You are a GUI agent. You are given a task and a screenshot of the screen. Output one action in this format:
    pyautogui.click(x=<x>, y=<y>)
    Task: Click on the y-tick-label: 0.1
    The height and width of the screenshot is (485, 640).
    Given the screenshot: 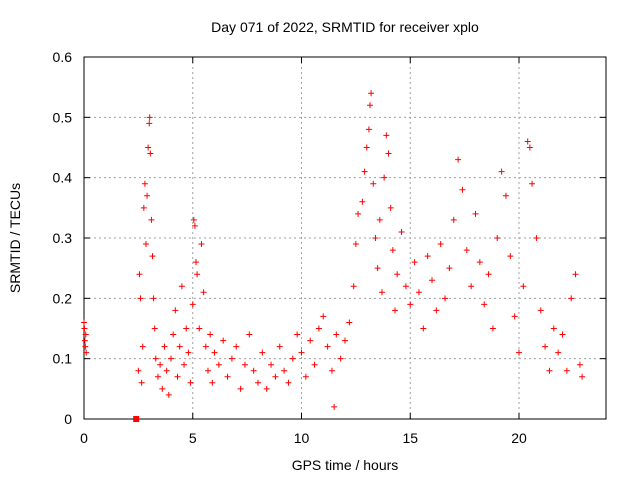 What is the action you would take?
    pyautogui.click(x=63, y=359)
    